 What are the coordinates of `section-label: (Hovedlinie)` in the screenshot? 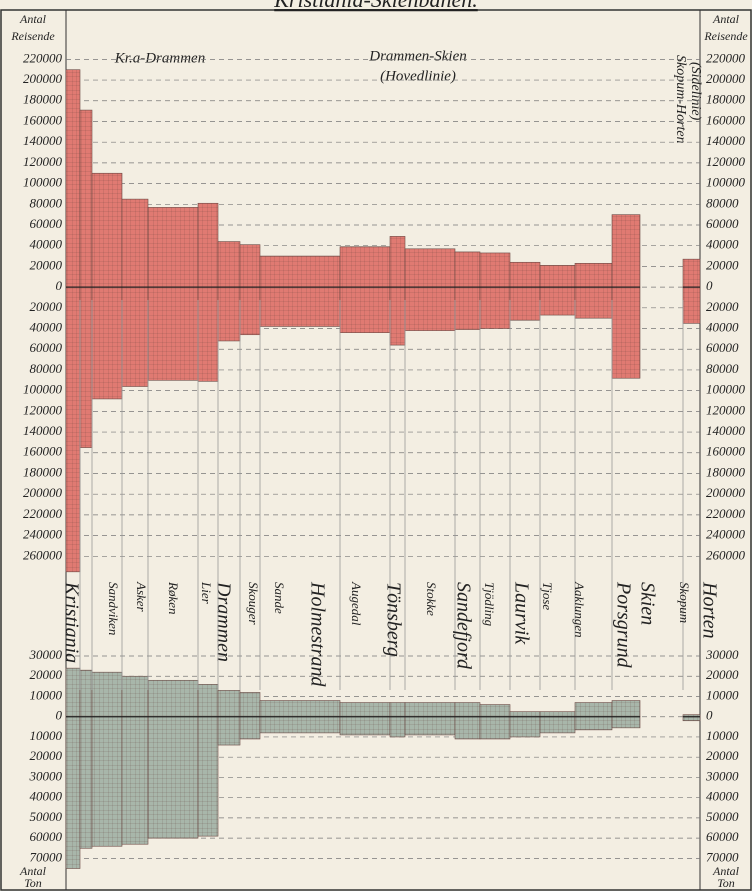 It's located at (418, 76).